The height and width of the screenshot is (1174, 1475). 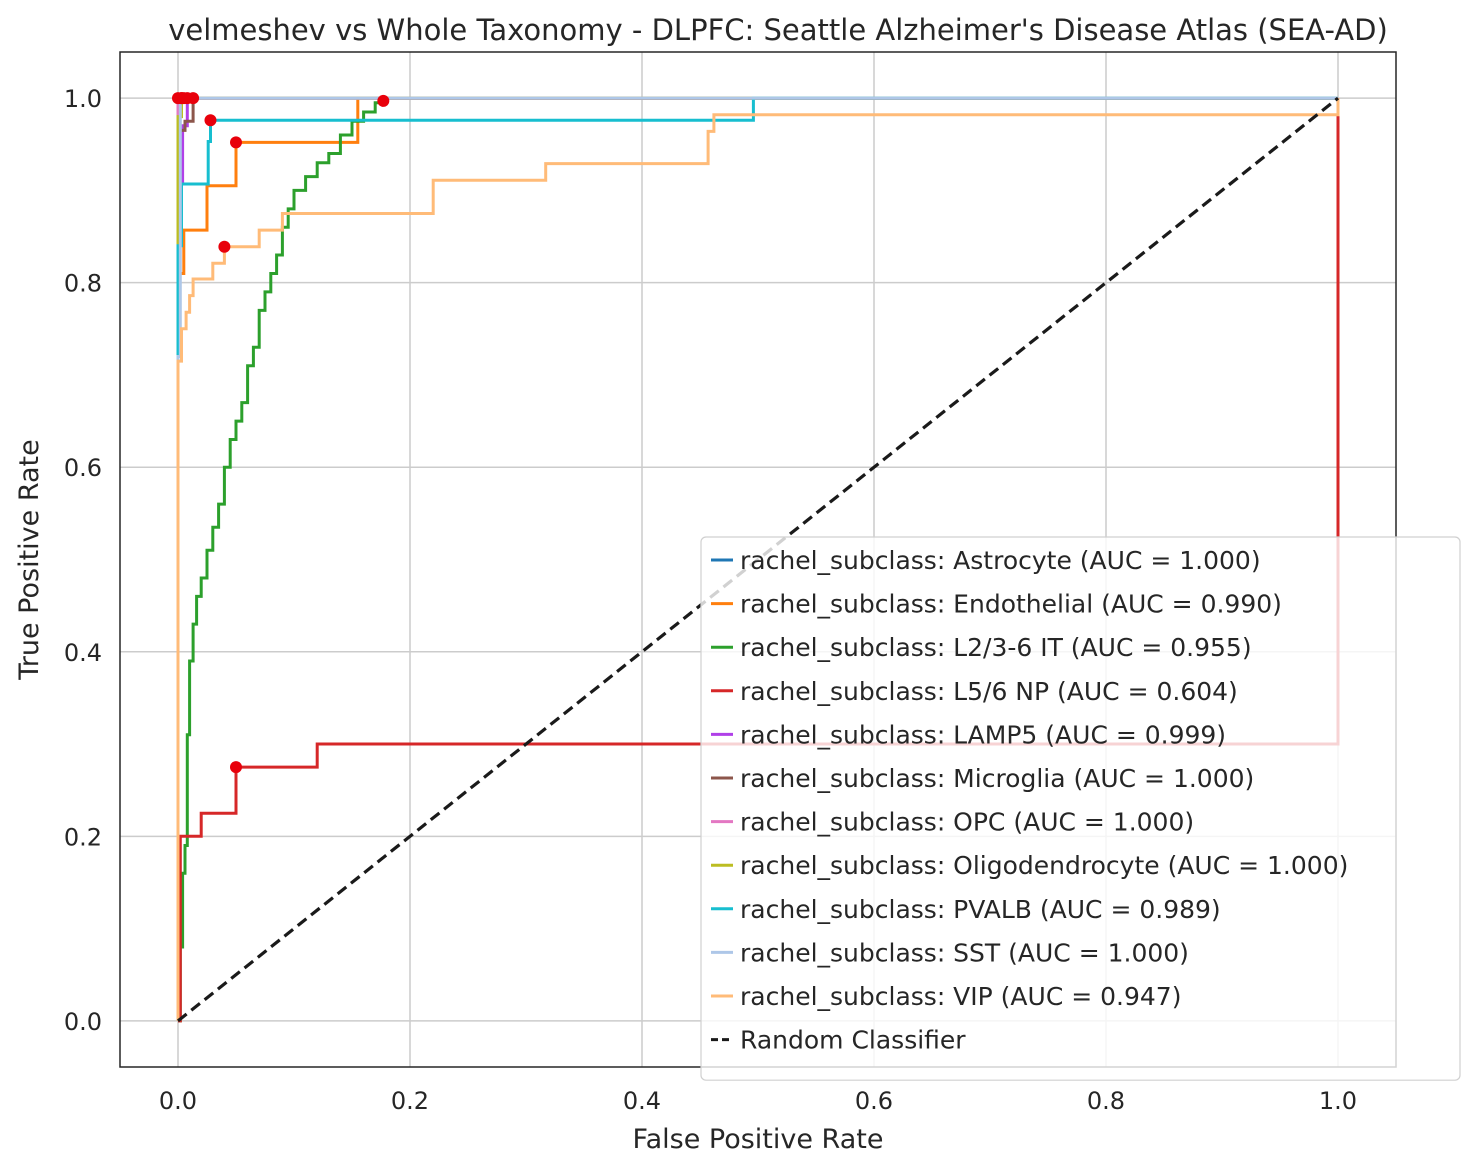 I want to click on legend-entry-label: rachel_subclass: LAMP5 (AUC = 0.999), so click(x=983, y=734).